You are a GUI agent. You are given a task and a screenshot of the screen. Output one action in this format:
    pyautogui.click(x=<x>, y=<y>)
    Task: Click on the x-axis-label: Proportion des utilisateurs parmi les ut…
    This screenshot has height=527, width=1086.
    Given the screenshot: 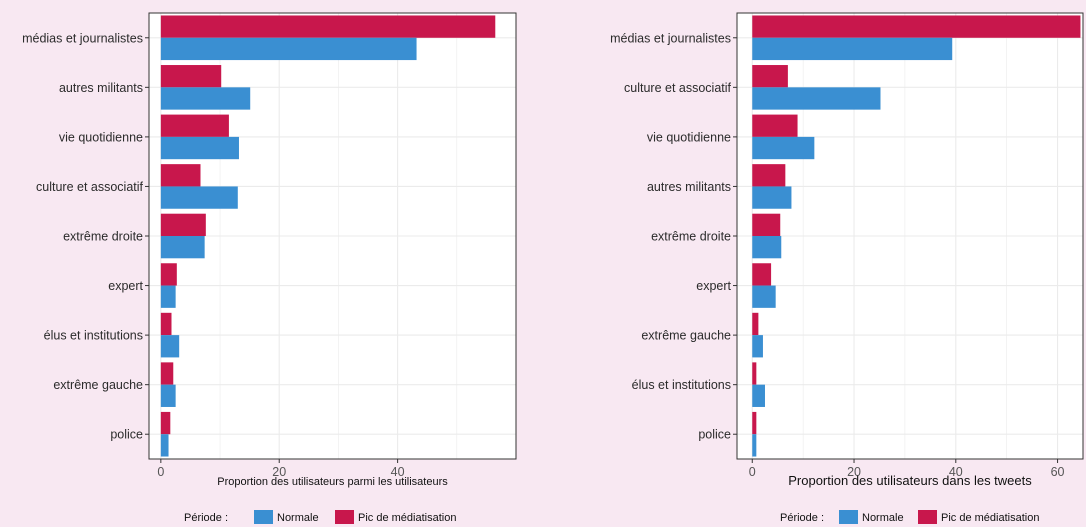 What is the action you would take?
    pyautogui.click(x=332, y=482)
    